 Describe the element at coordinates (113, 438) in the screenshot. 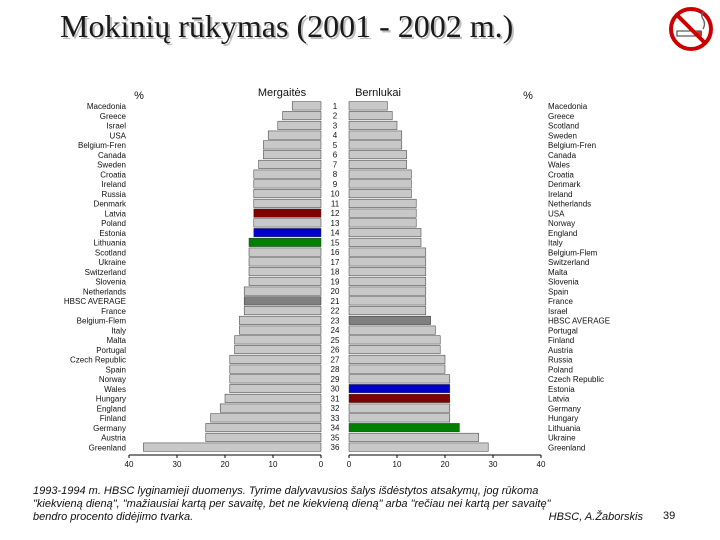

I see `category-label-girls-austria: Austria` at that location.